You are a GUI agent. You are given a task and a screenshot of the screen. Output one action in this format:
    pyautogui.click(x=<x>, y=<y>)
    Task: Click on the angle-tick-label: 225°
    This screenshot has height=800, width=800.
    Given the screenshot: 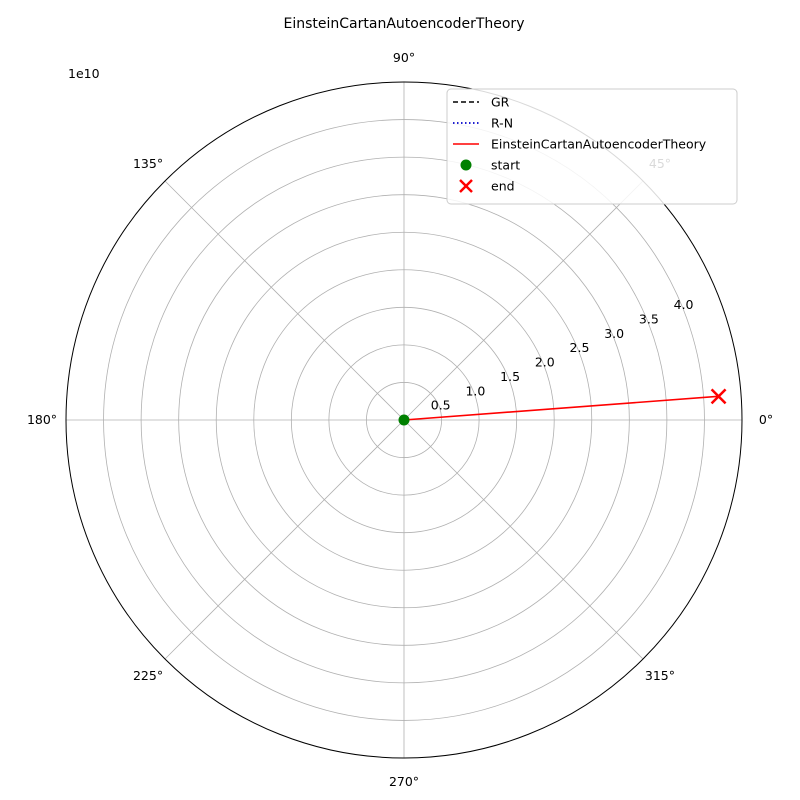 What is the action you would take?
    pyautogui.click(x=148, y=675)
    